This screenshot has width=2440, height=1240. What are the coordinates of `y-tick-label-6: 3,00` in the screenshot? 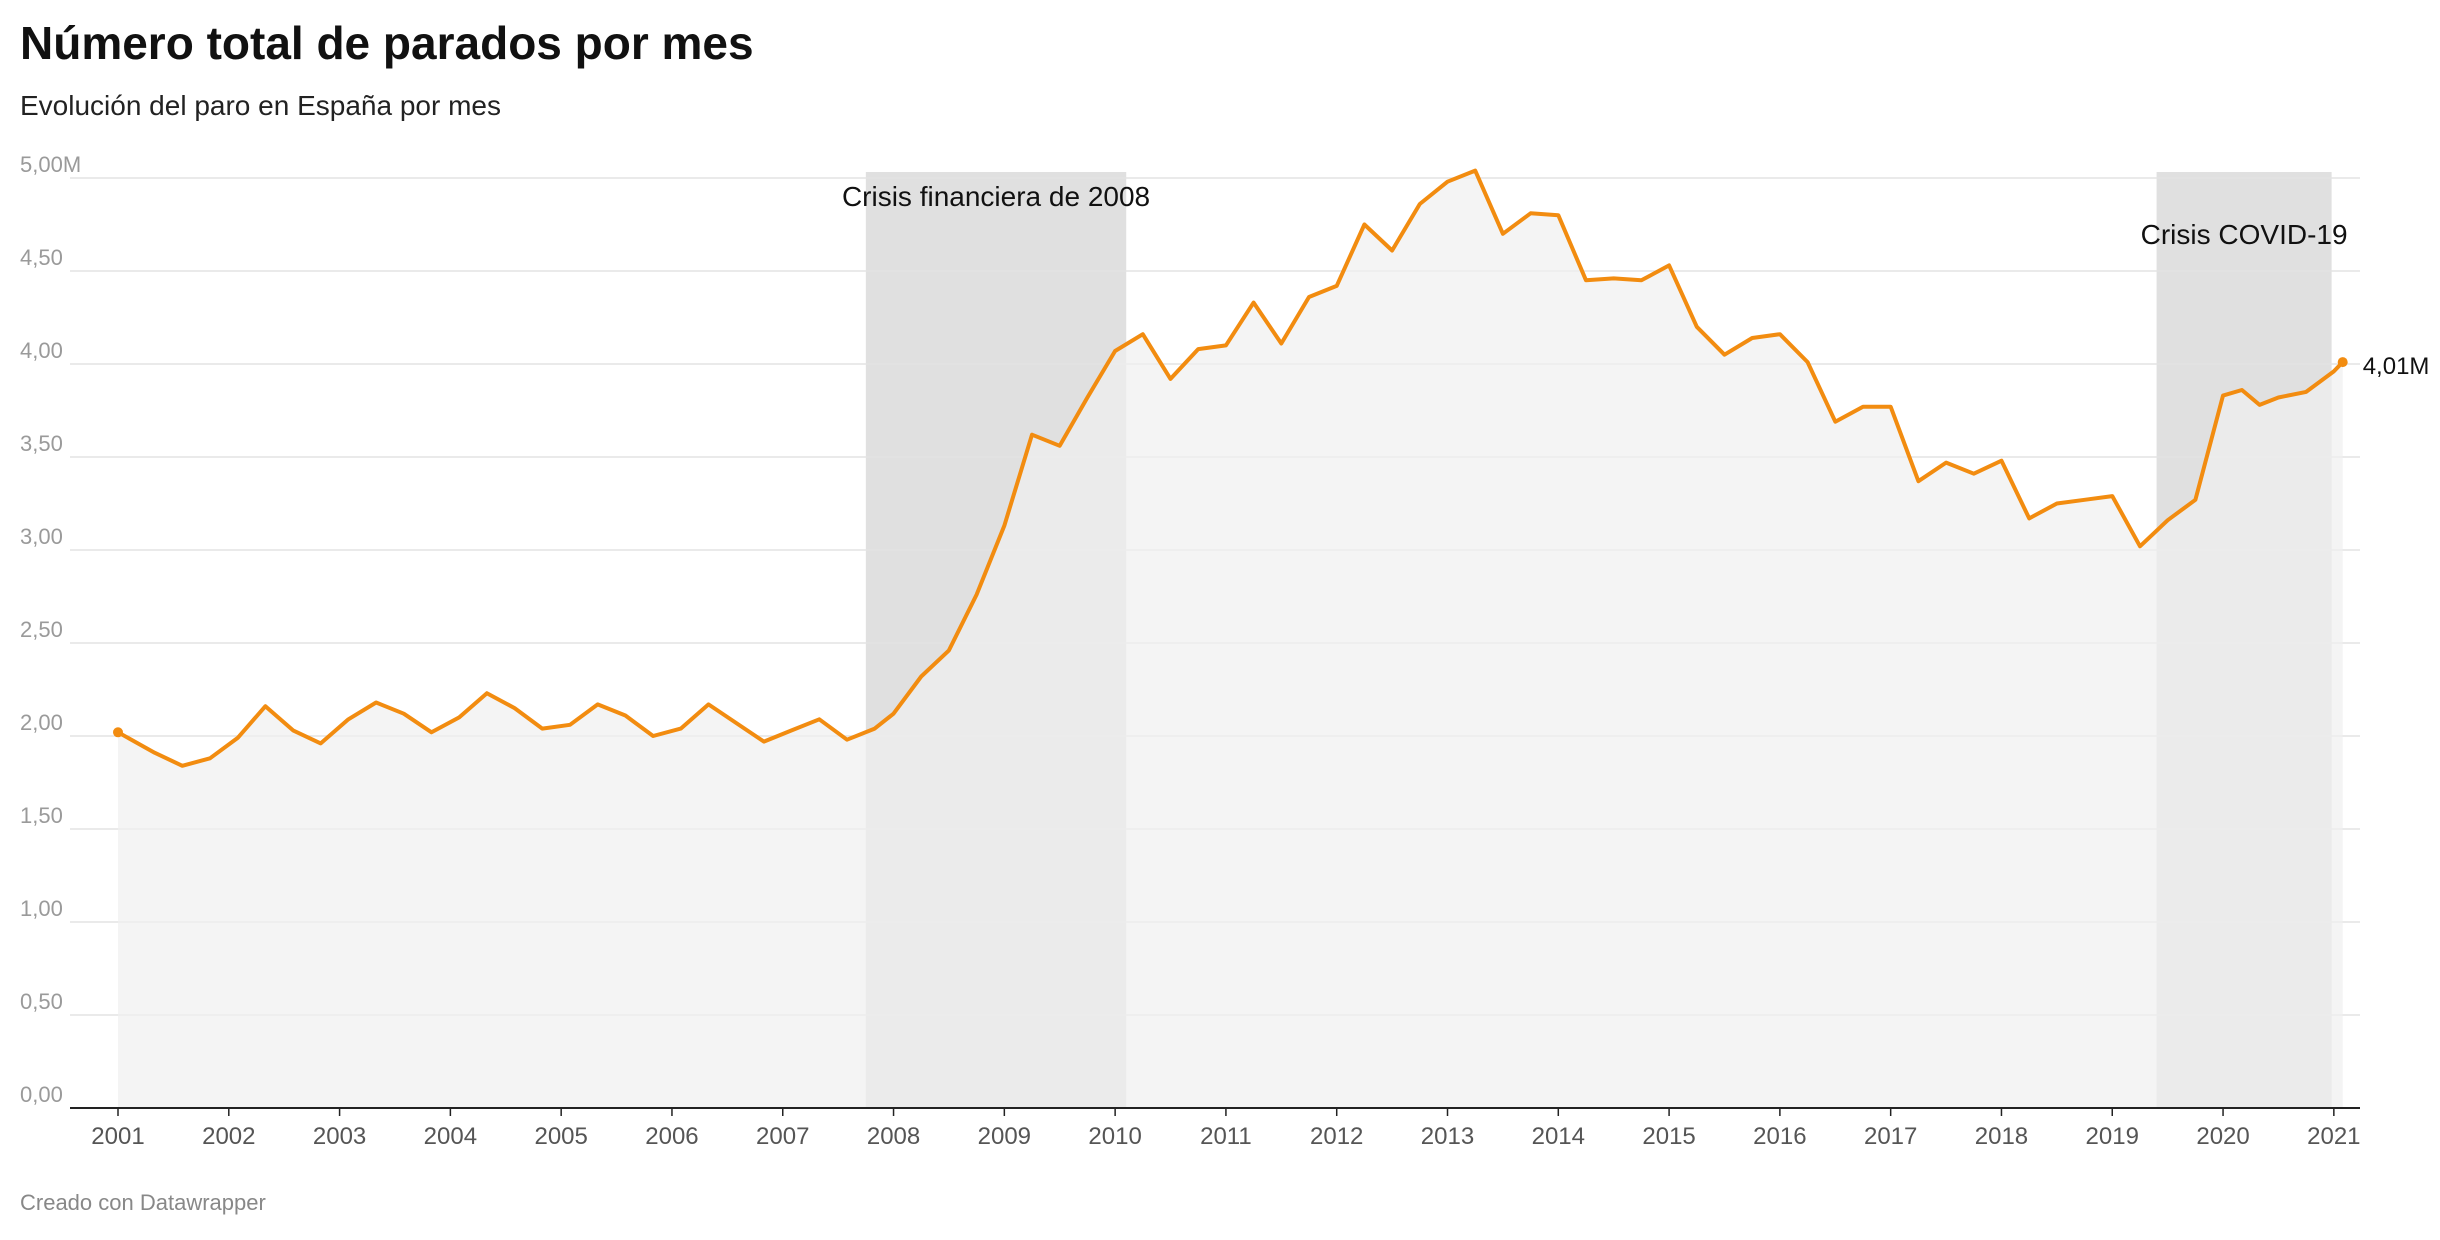 It's located at (41, 536).